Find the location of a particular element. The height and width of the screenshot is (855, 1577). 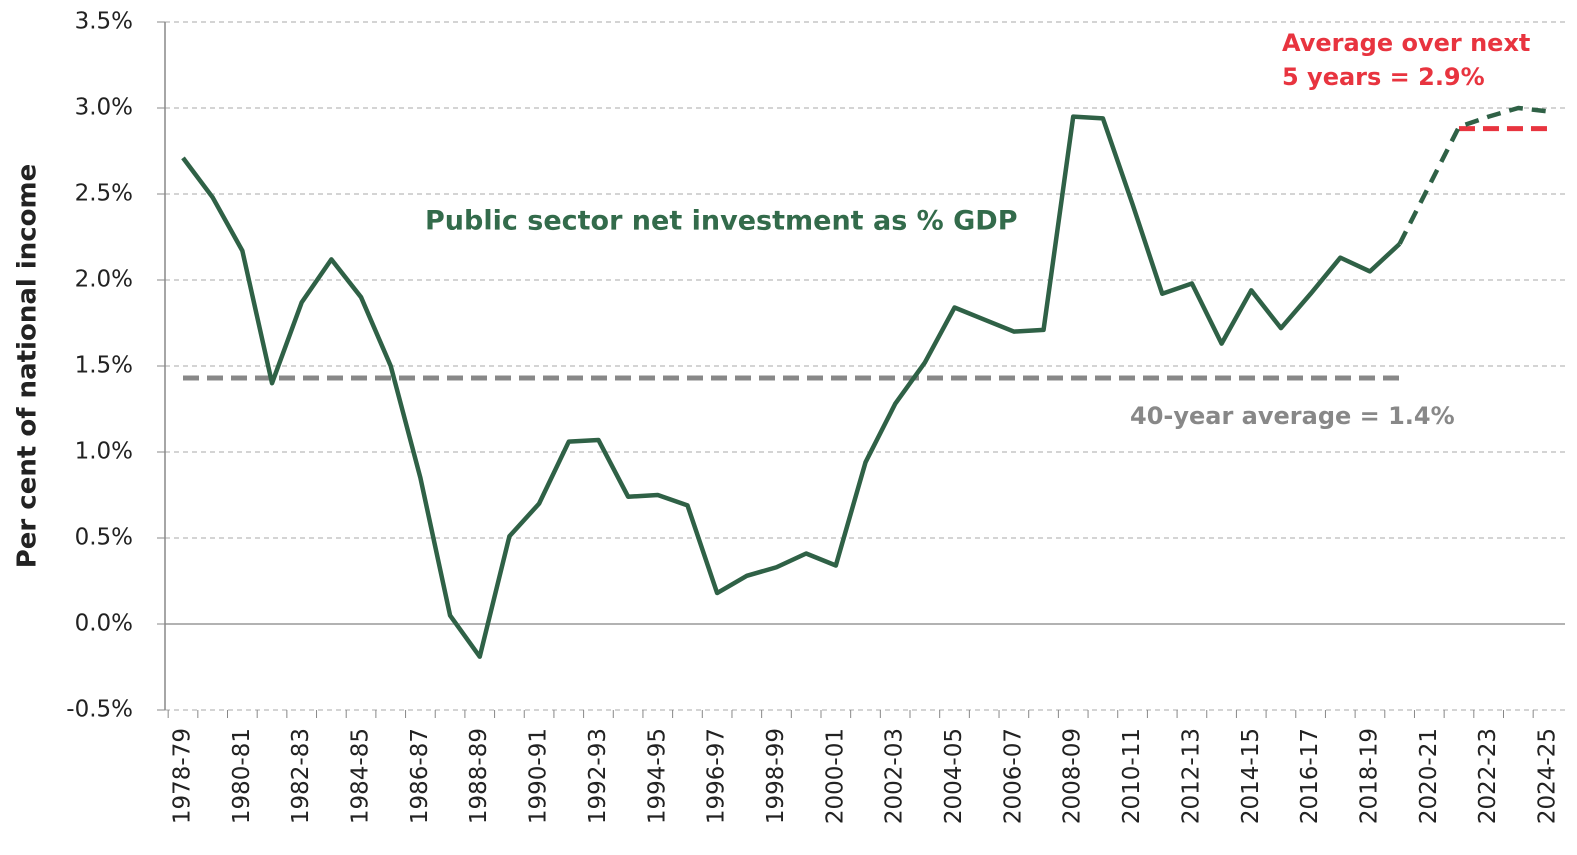

y-tick-label: 1.0% is located at coordinates (104, 452).